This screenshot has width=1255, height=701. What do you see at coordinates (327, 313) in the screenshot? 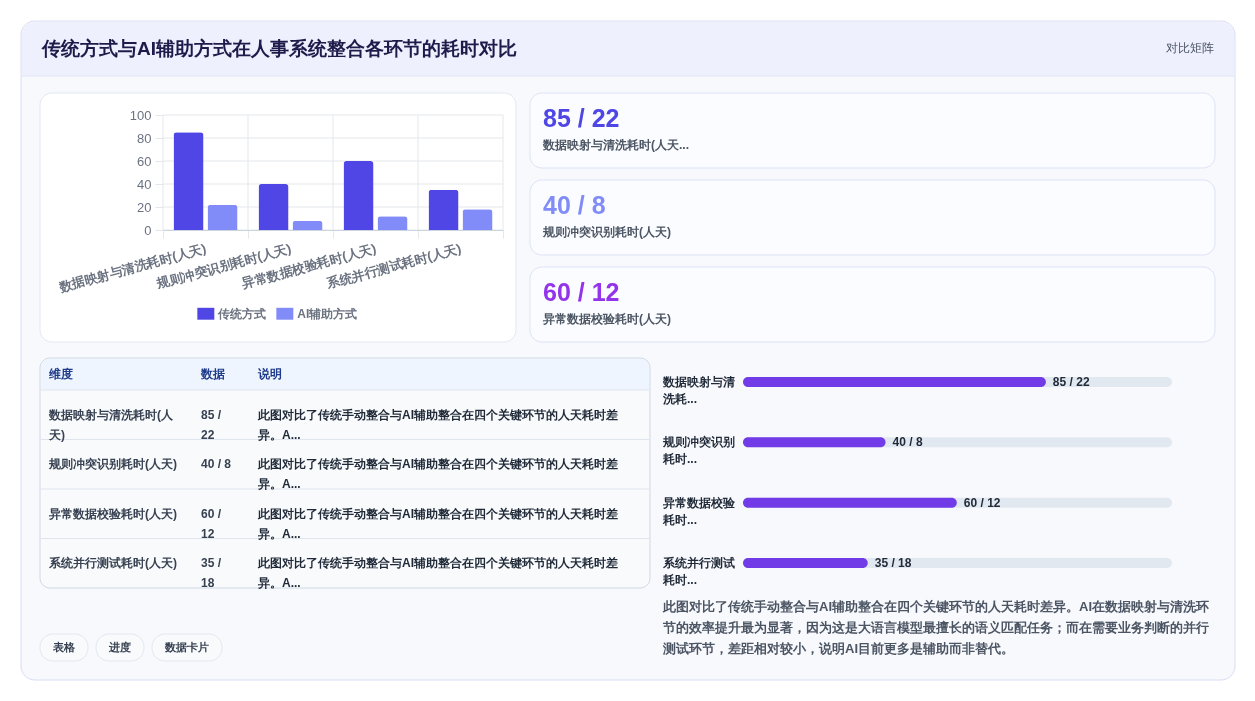
I see `legend-label: AI辅助方式` at bounding box center [327, 313].